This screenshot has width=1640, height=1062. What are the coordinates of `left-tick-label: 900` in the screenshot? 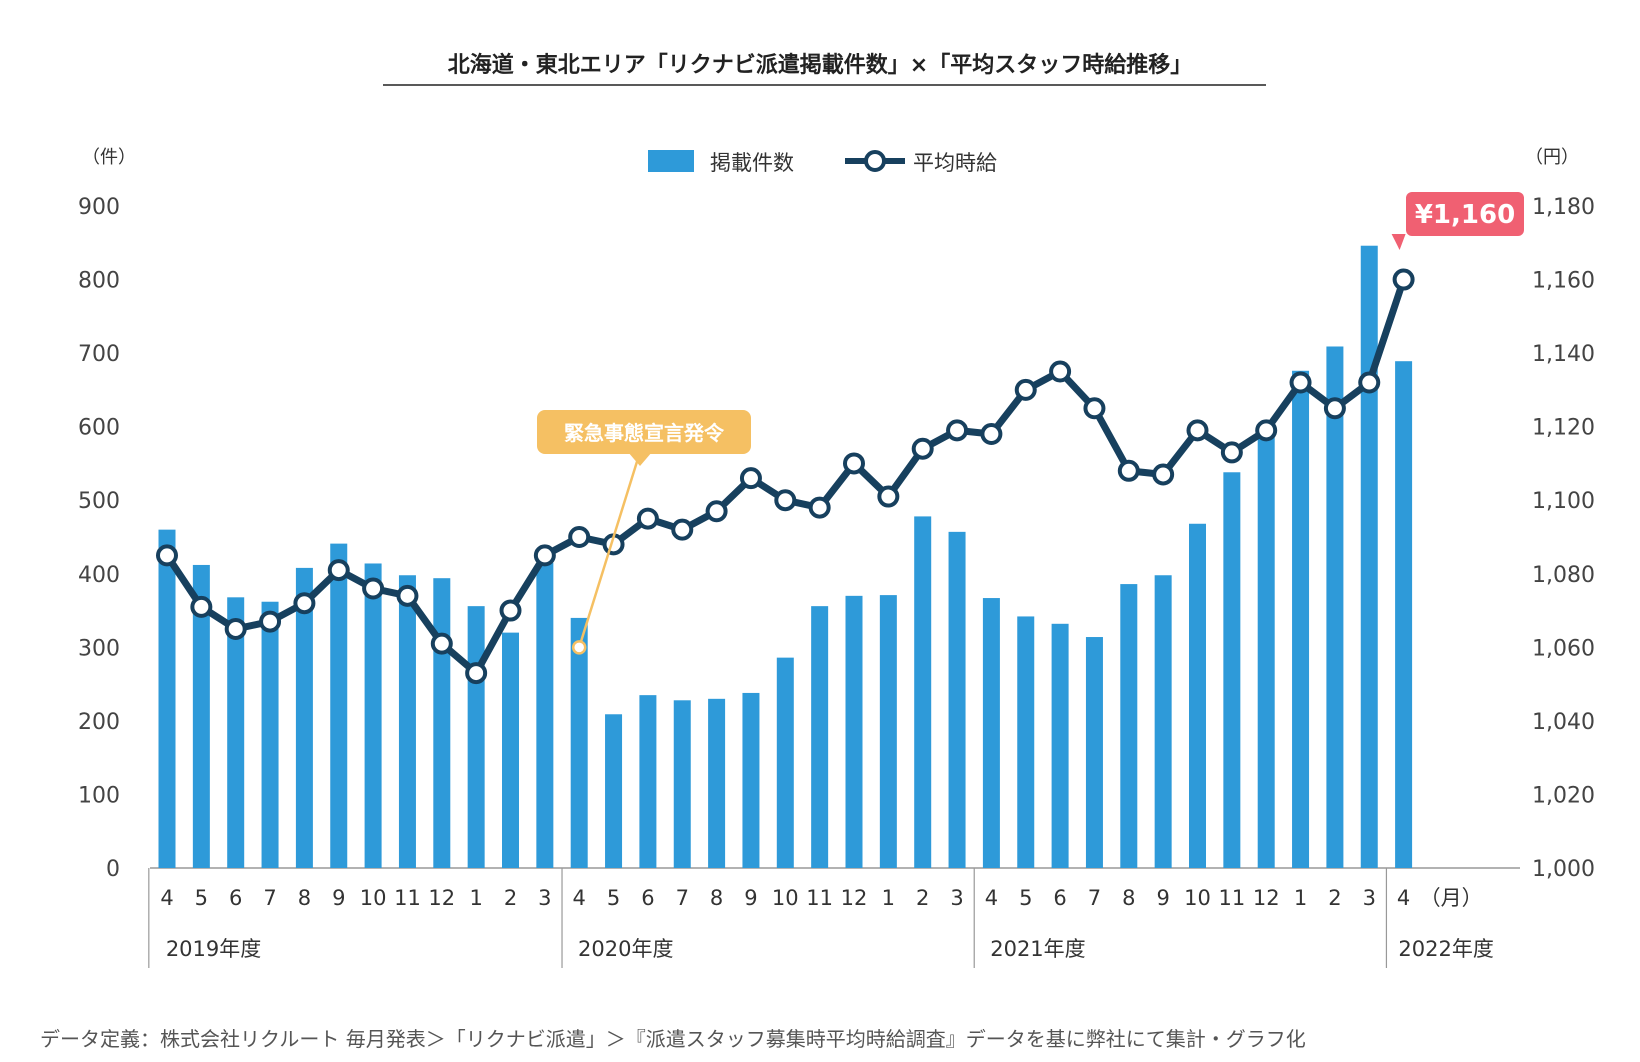 It's located at (99, 207).